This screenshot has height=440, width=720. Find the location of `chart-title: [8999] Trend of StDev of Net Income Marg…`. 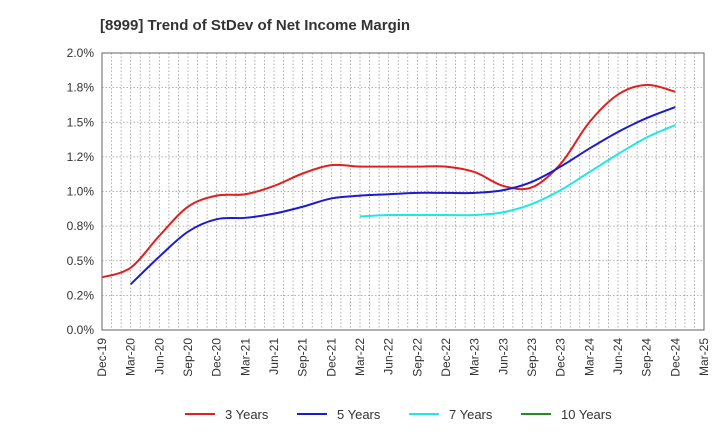

chart-title: [8999] Trend of StDev of Net Income Marg… is located at coordinates (255, 25).